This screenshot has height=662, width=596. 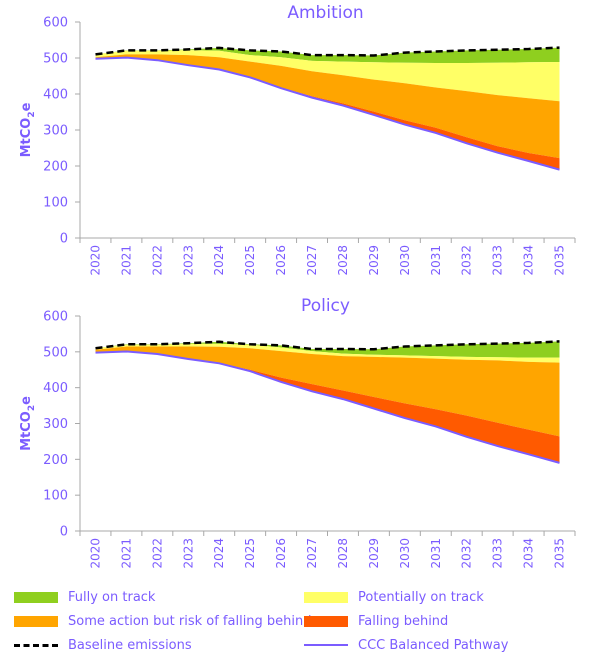 What do you see at coordinates (130, 645) in the screenshot?
I see `legend-label-baseline: Baseline emissions` at bounding box center [130, 645].